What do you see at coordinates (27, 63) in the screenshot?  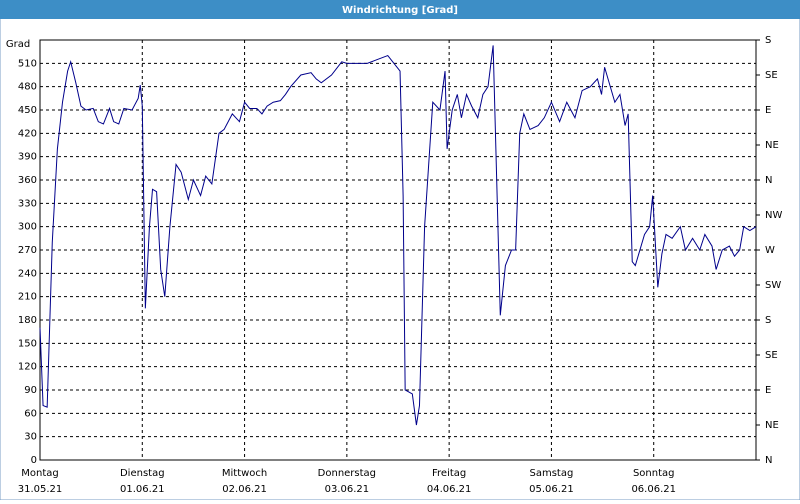 I see `y-tick-label: 510` at bounding box center [27, 63].